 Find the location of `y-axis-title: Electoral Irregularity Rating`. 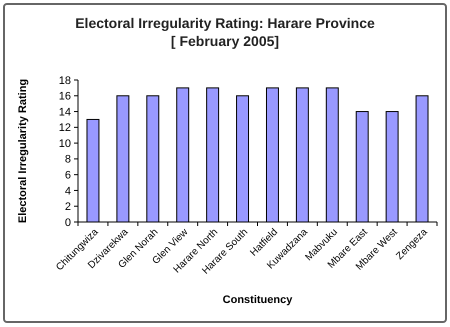

y-axis-title: Electoral Irregularity Rating is located at coordinates (23, 151).